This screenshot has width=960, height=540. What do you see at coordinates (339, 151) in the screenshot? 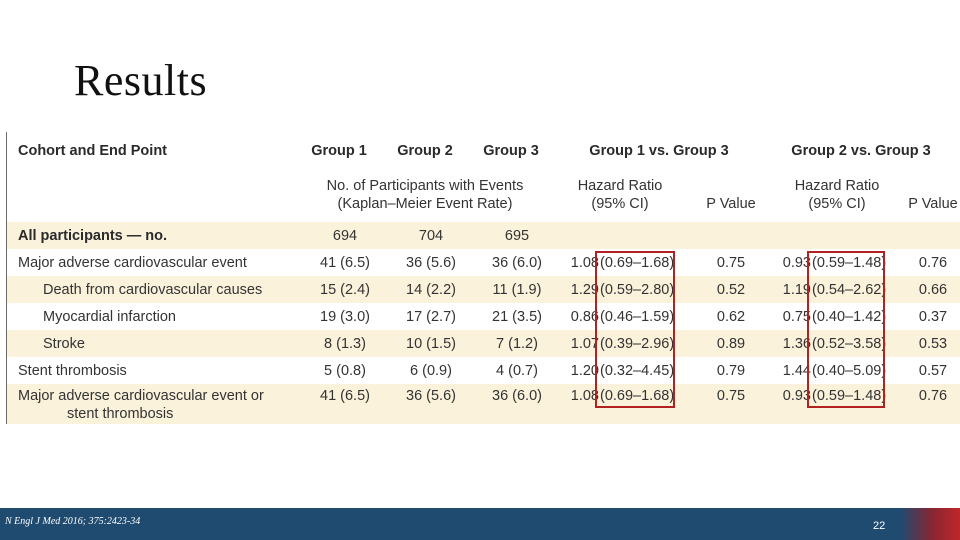
I see `header-group-1: Group 1` at bounding box center [339, 151].